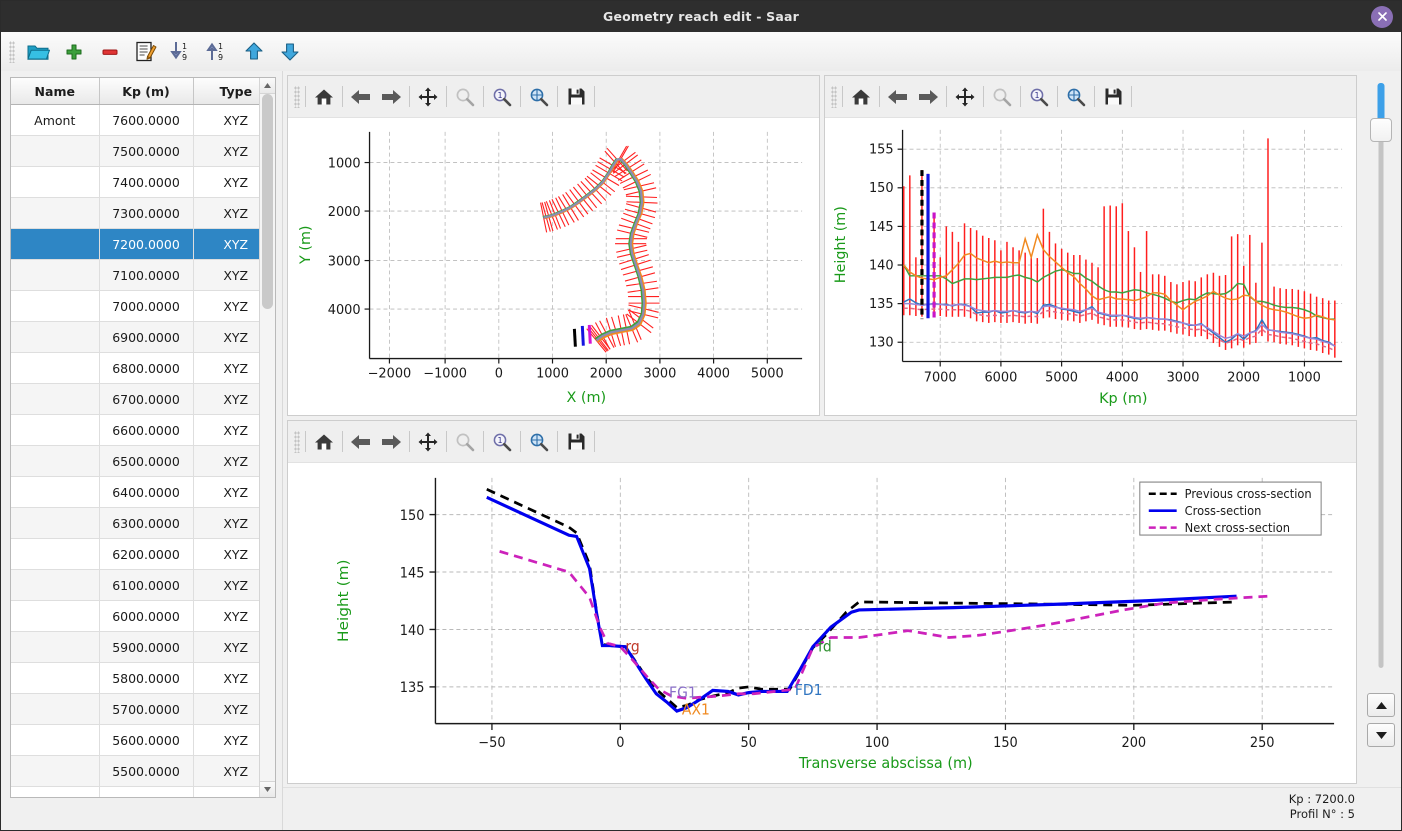  What do you see at coordinates (267, 201) in the screenshot?
I see `table-scrollbar-thumb` at bounding box center [267, 201].